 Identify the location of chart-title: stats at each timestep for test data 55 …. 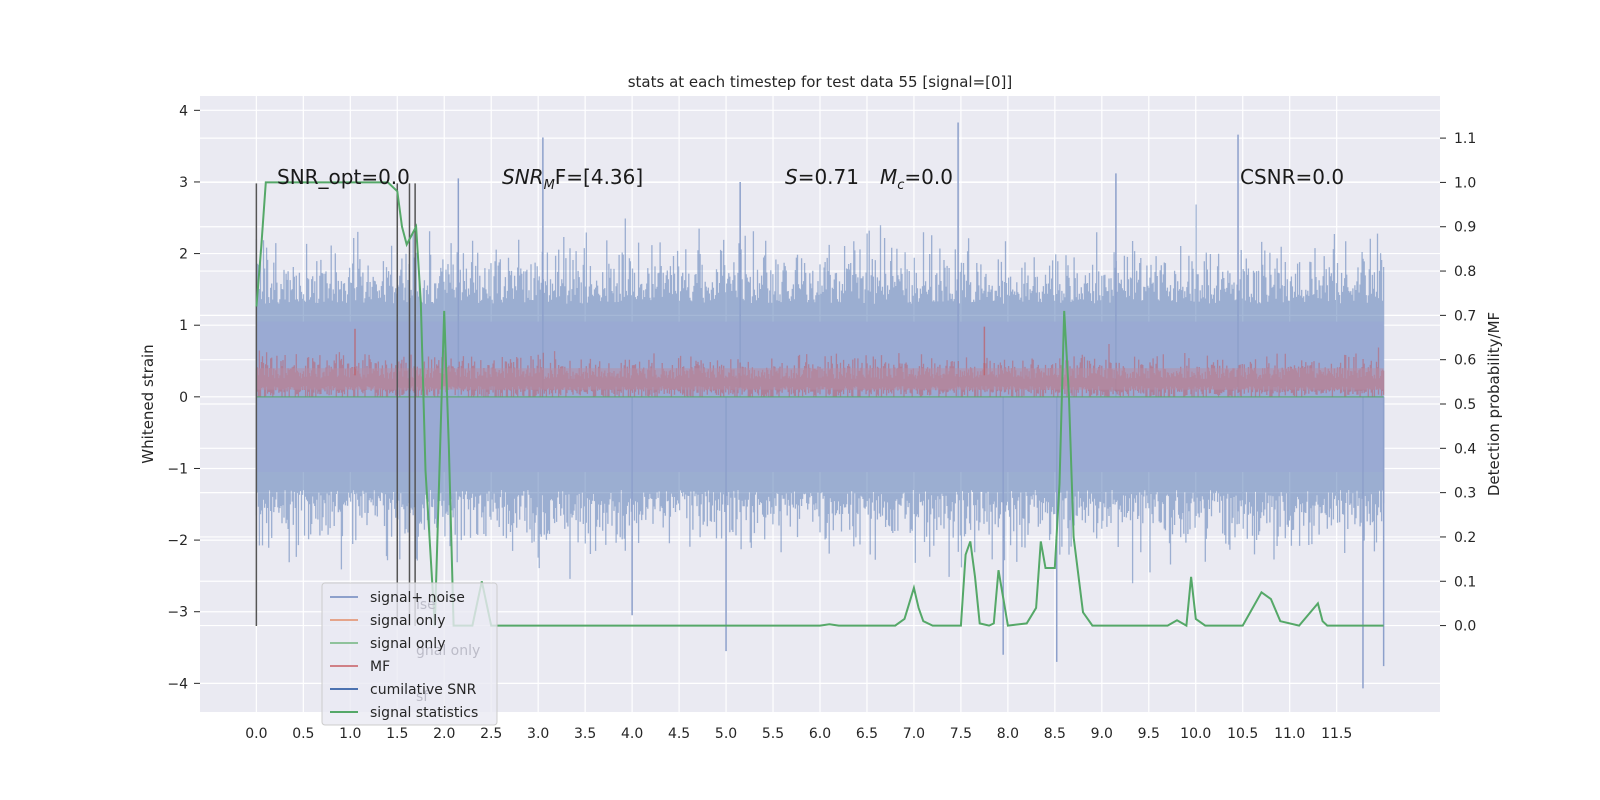
(820, 82).